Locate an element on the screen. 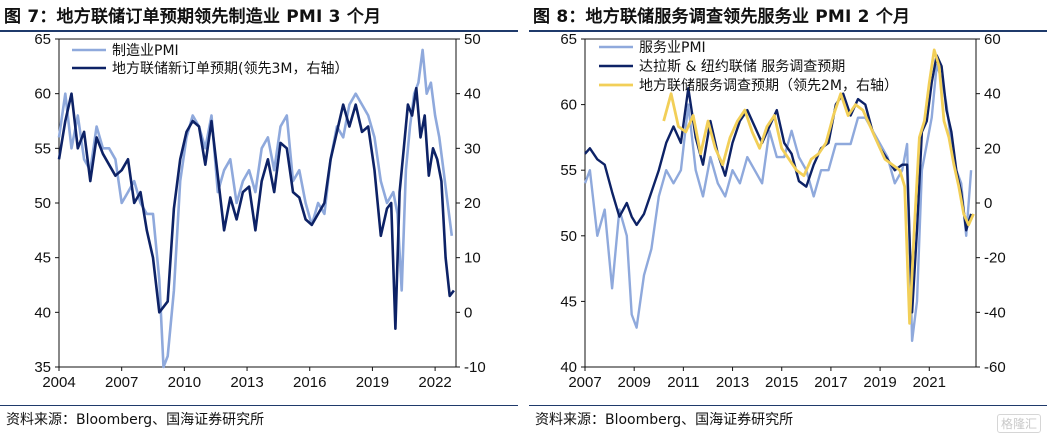  y-tick-label-left: 35 is located at coordinates (42, 367).